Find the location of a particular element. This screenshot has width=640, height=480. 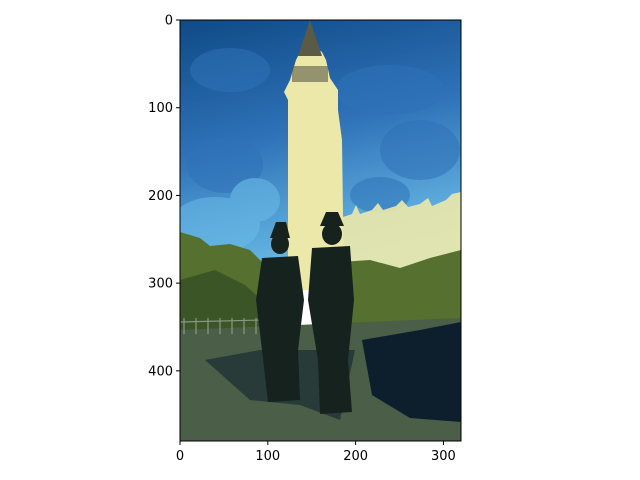

railing is located at coordinates (221, 326).